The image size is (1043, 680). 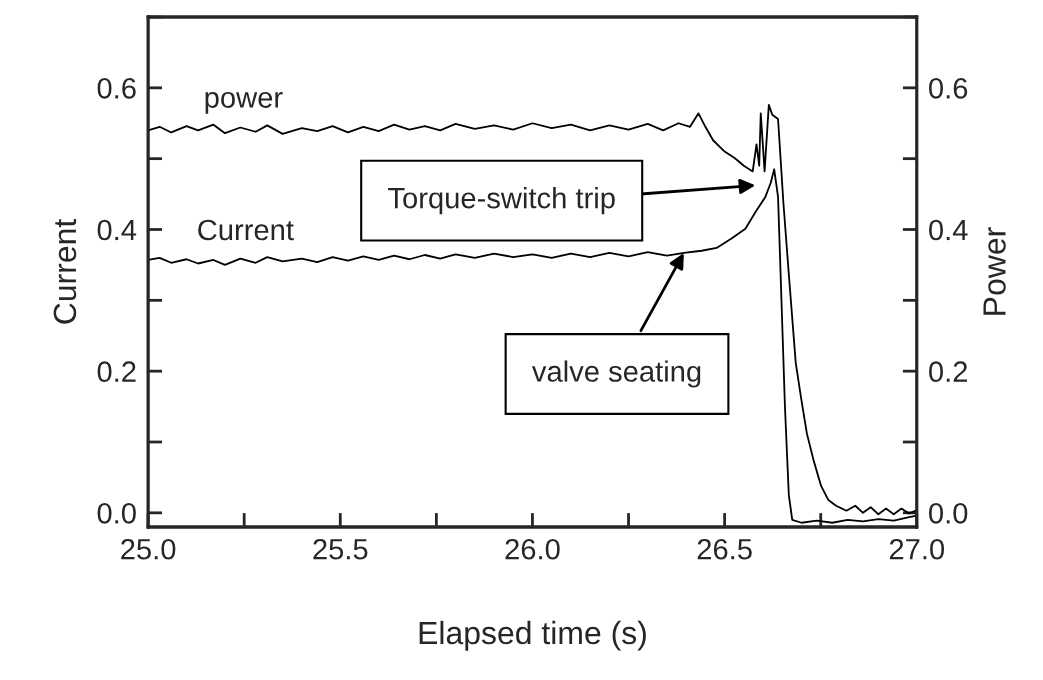 What do you see at coordinates (948, 230) in the screenshot?
I see `y2-tick-label: 0.4` at bounding box center [948, 230].